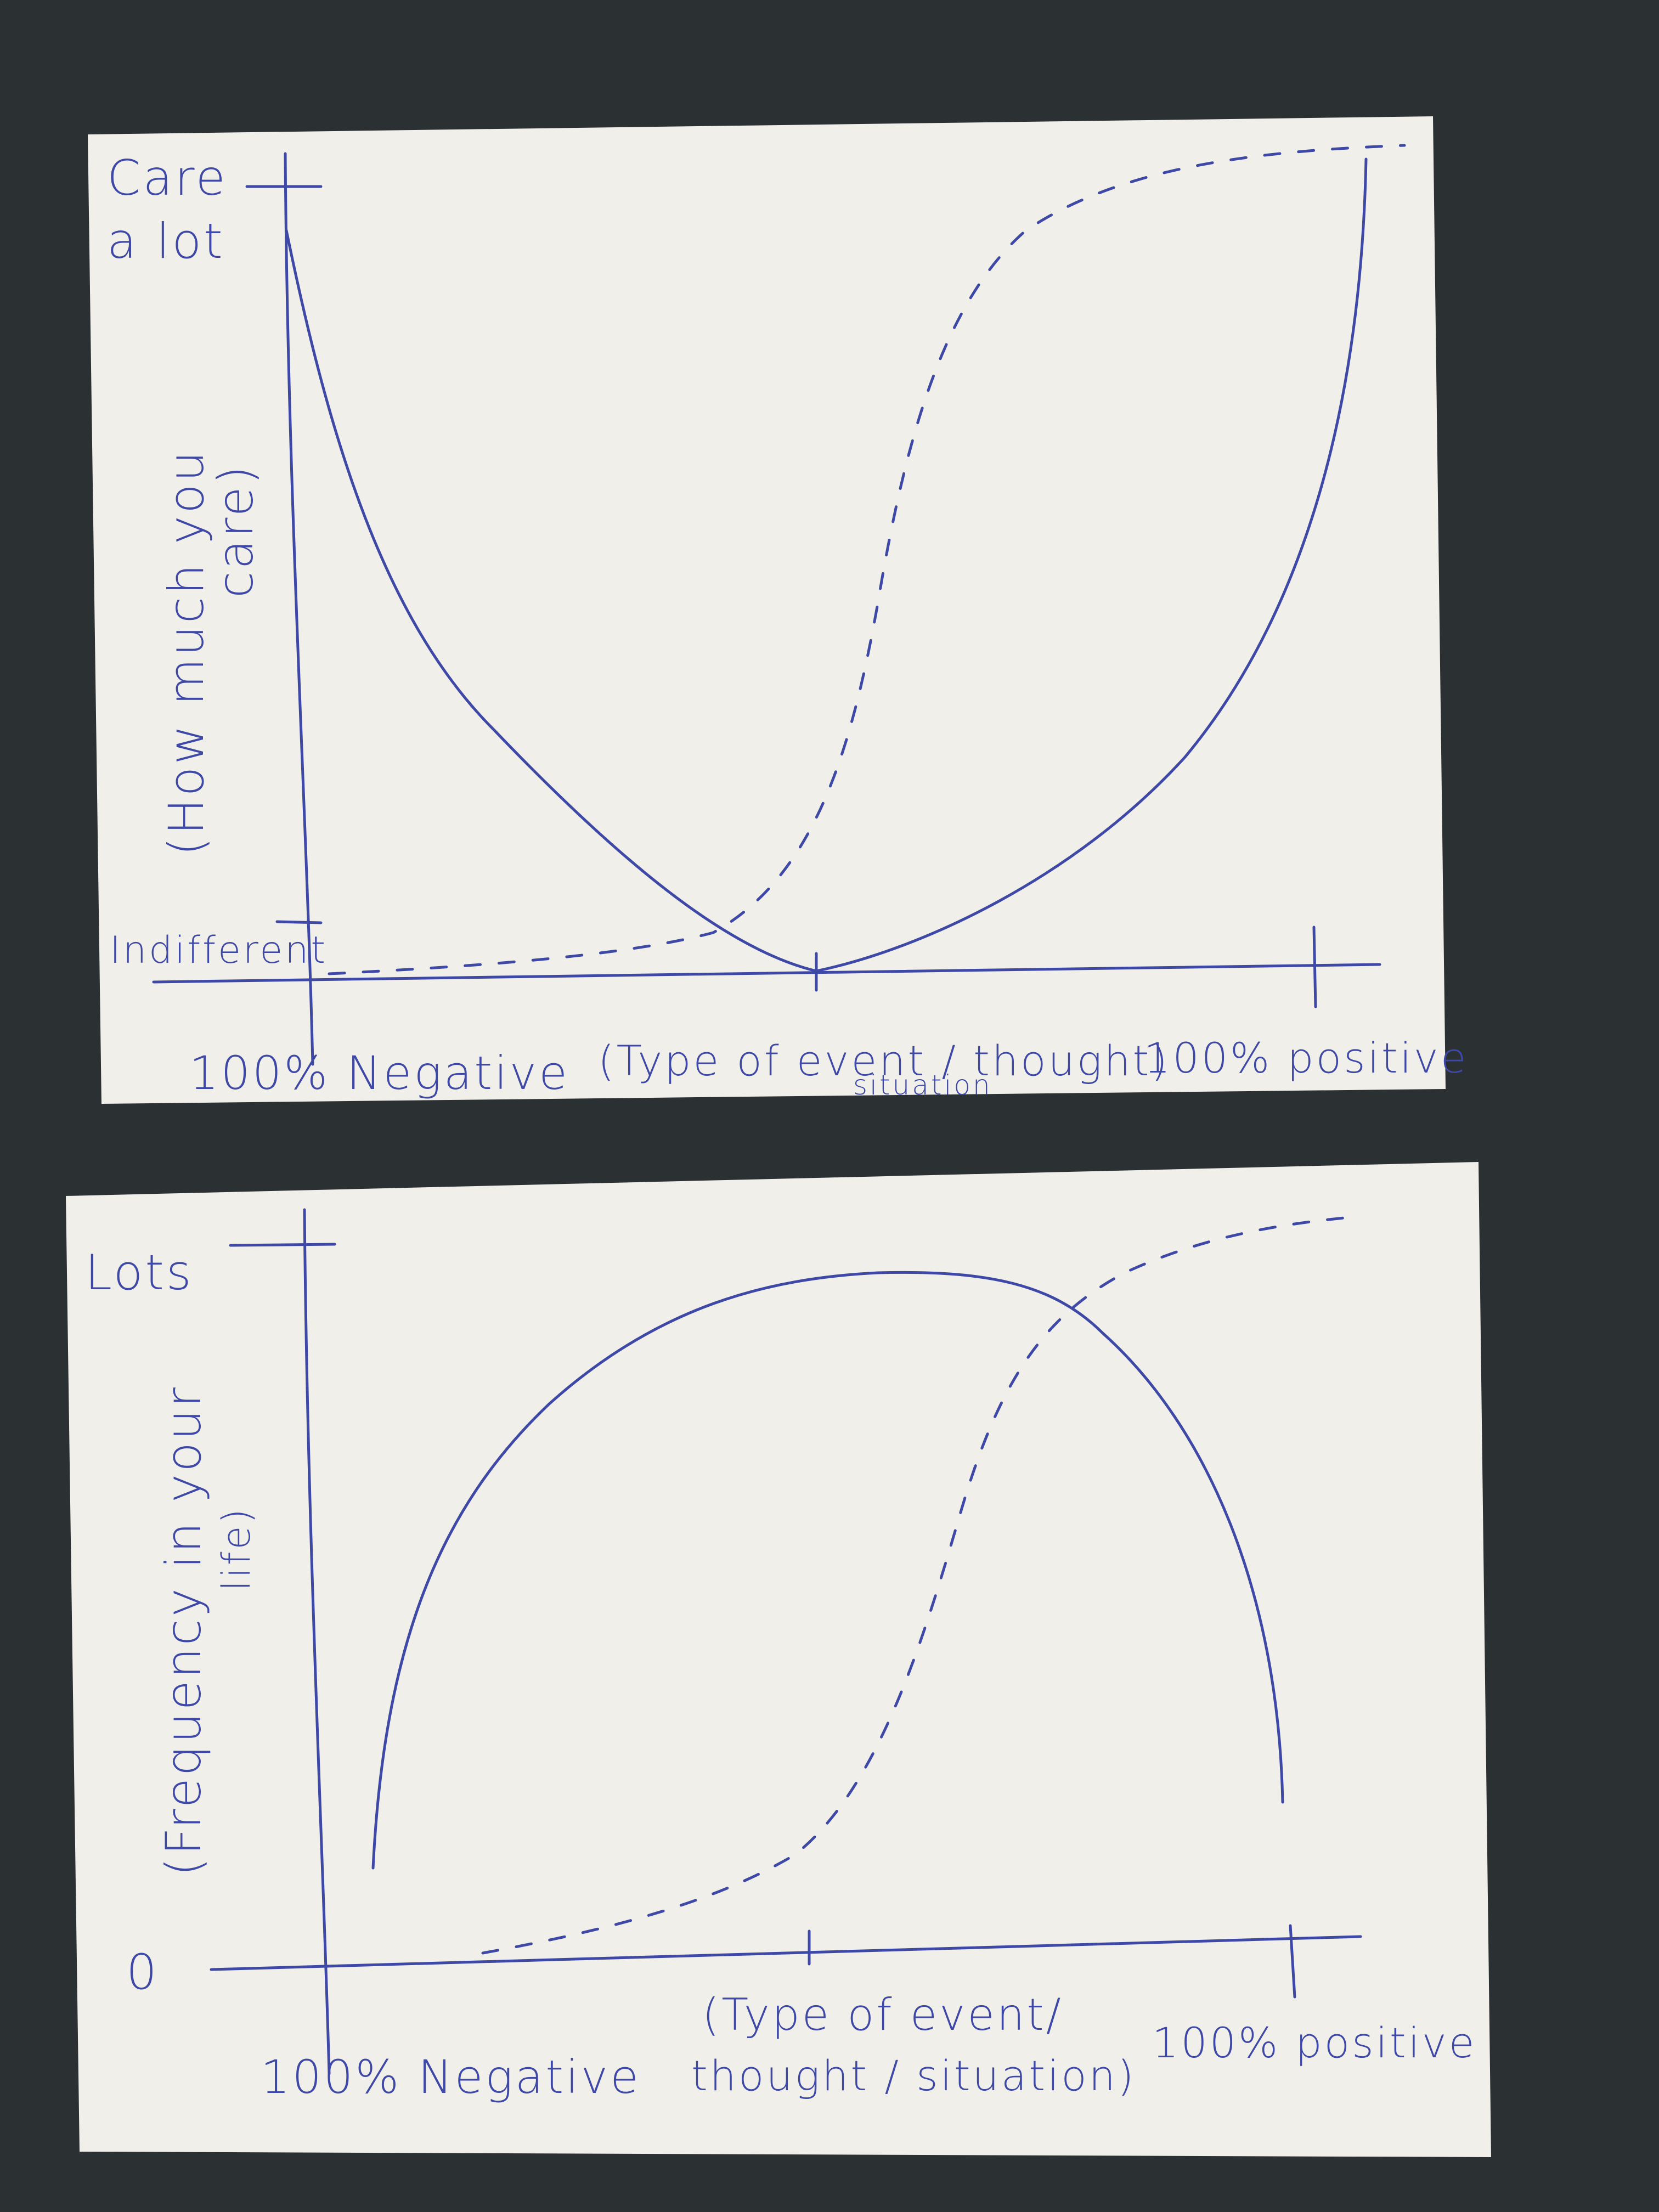  Describe the element at coordinates (299, 609) in the screenshot. I see `card1-y-axis` at that location.